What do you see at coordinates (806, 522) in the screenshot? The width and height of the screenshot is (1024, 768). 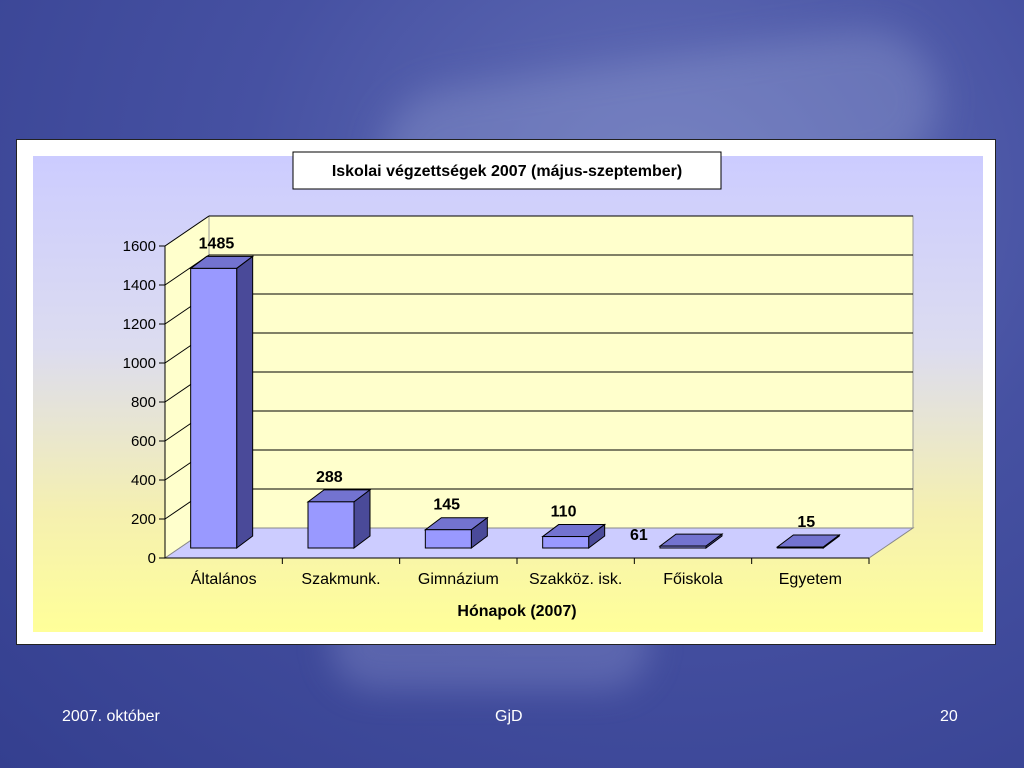 I see `data-label: 15` at bounding box center [806, 522].